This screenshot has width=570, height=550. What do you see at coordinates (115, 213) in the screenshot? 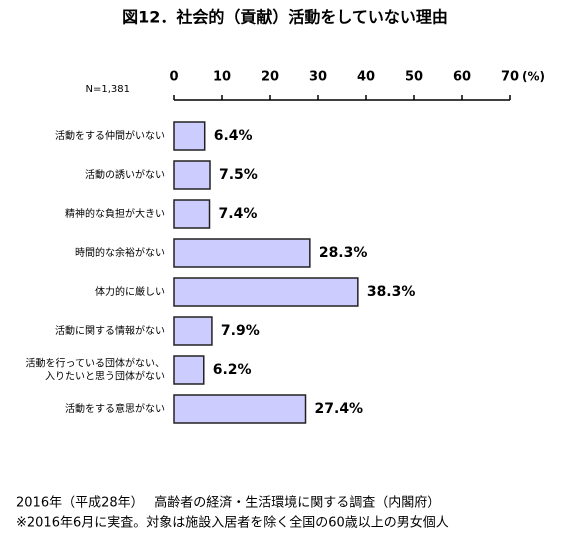
I see `category-label: 精神的な負担が大きい` at bounding box center [115, 213].